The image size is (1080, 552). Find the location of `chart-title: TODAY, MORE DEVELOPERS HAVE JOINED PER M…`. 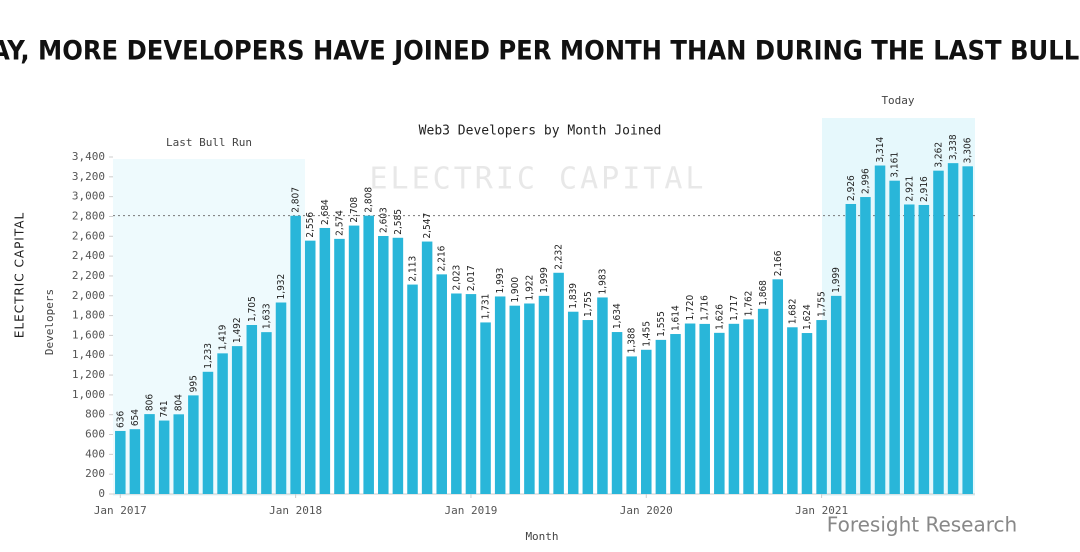

chart-title: TODAY, MORE DEVELOPERS HAVE JOINED PER M… is located at coordinates (540, 51).